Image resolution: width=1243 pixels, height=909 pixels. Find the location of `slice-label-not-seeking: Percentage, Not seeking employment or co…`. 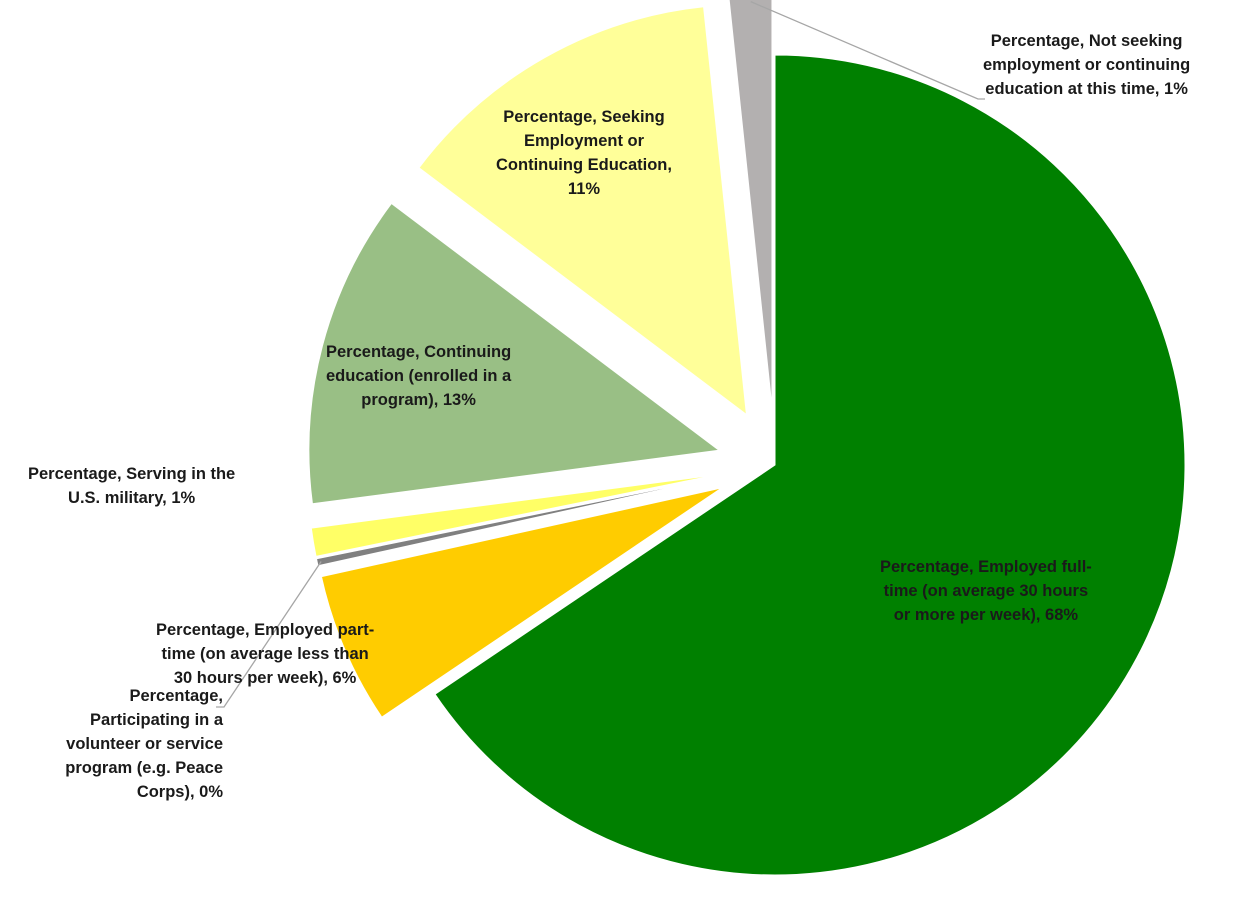

slice-label-not-seeking: Percentage, Not seeking employment or co… is located at coordinates (1087, 65).